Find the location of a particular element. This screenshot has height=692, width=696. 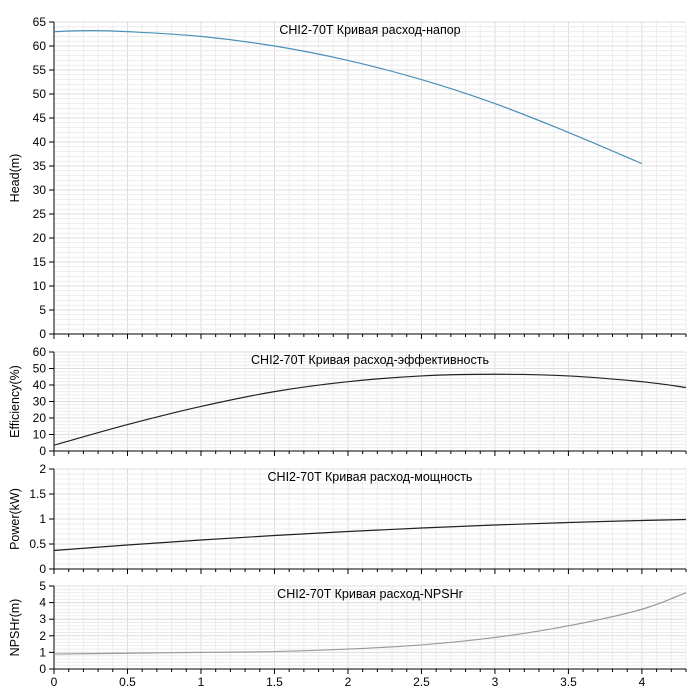

x-tick-label: 1.5 is located at coordinates (274, 682).